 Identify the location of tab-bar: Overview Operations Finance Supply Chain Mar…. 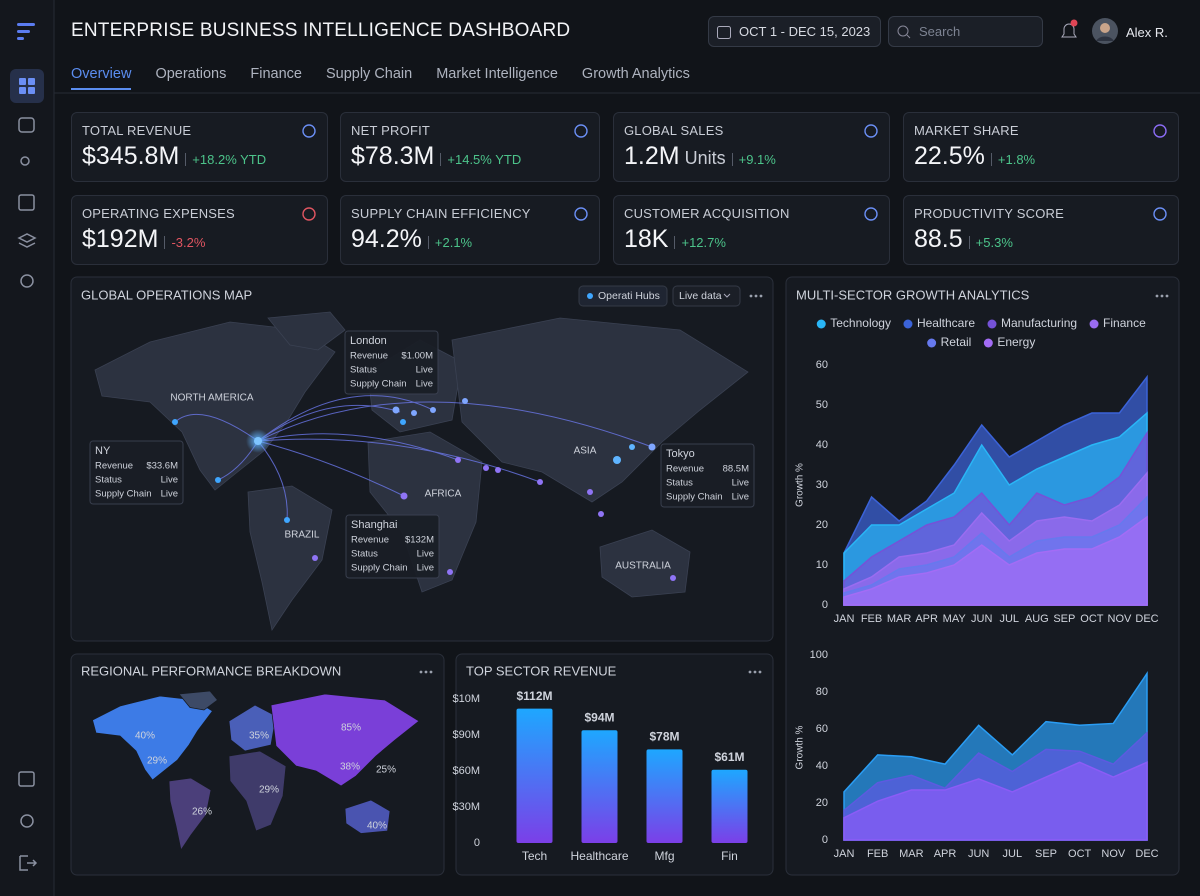
(380, 78).